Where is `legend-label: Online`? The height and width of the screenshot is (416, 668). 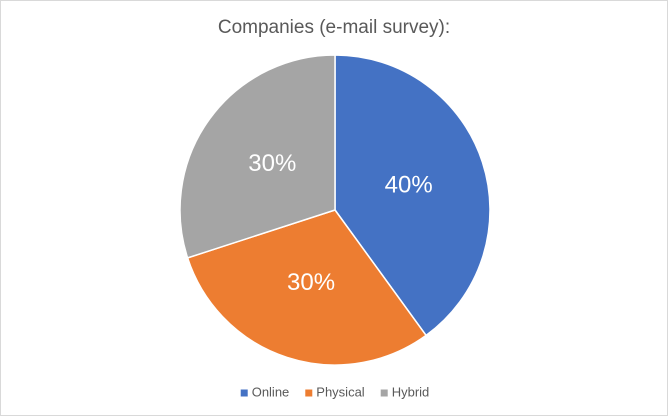
legend-label: Online is located at coordinates (271, 391).